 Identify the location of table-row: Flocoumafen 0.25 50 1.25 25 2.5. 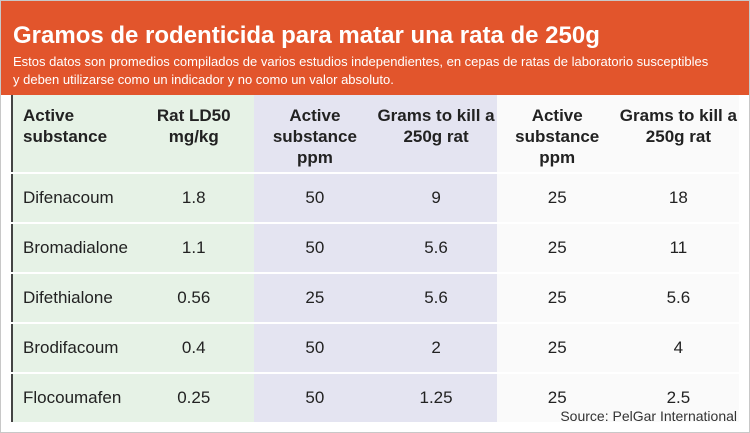
(374, 398).